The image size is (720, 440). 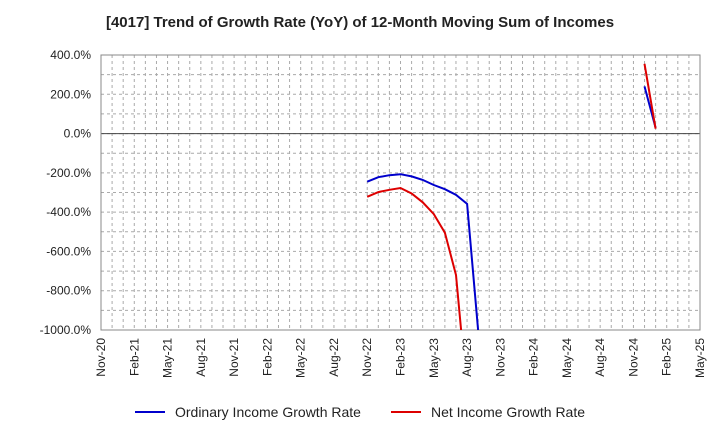 I want to click on x-tick-label: Aug-23, so click(x=467, y=357).